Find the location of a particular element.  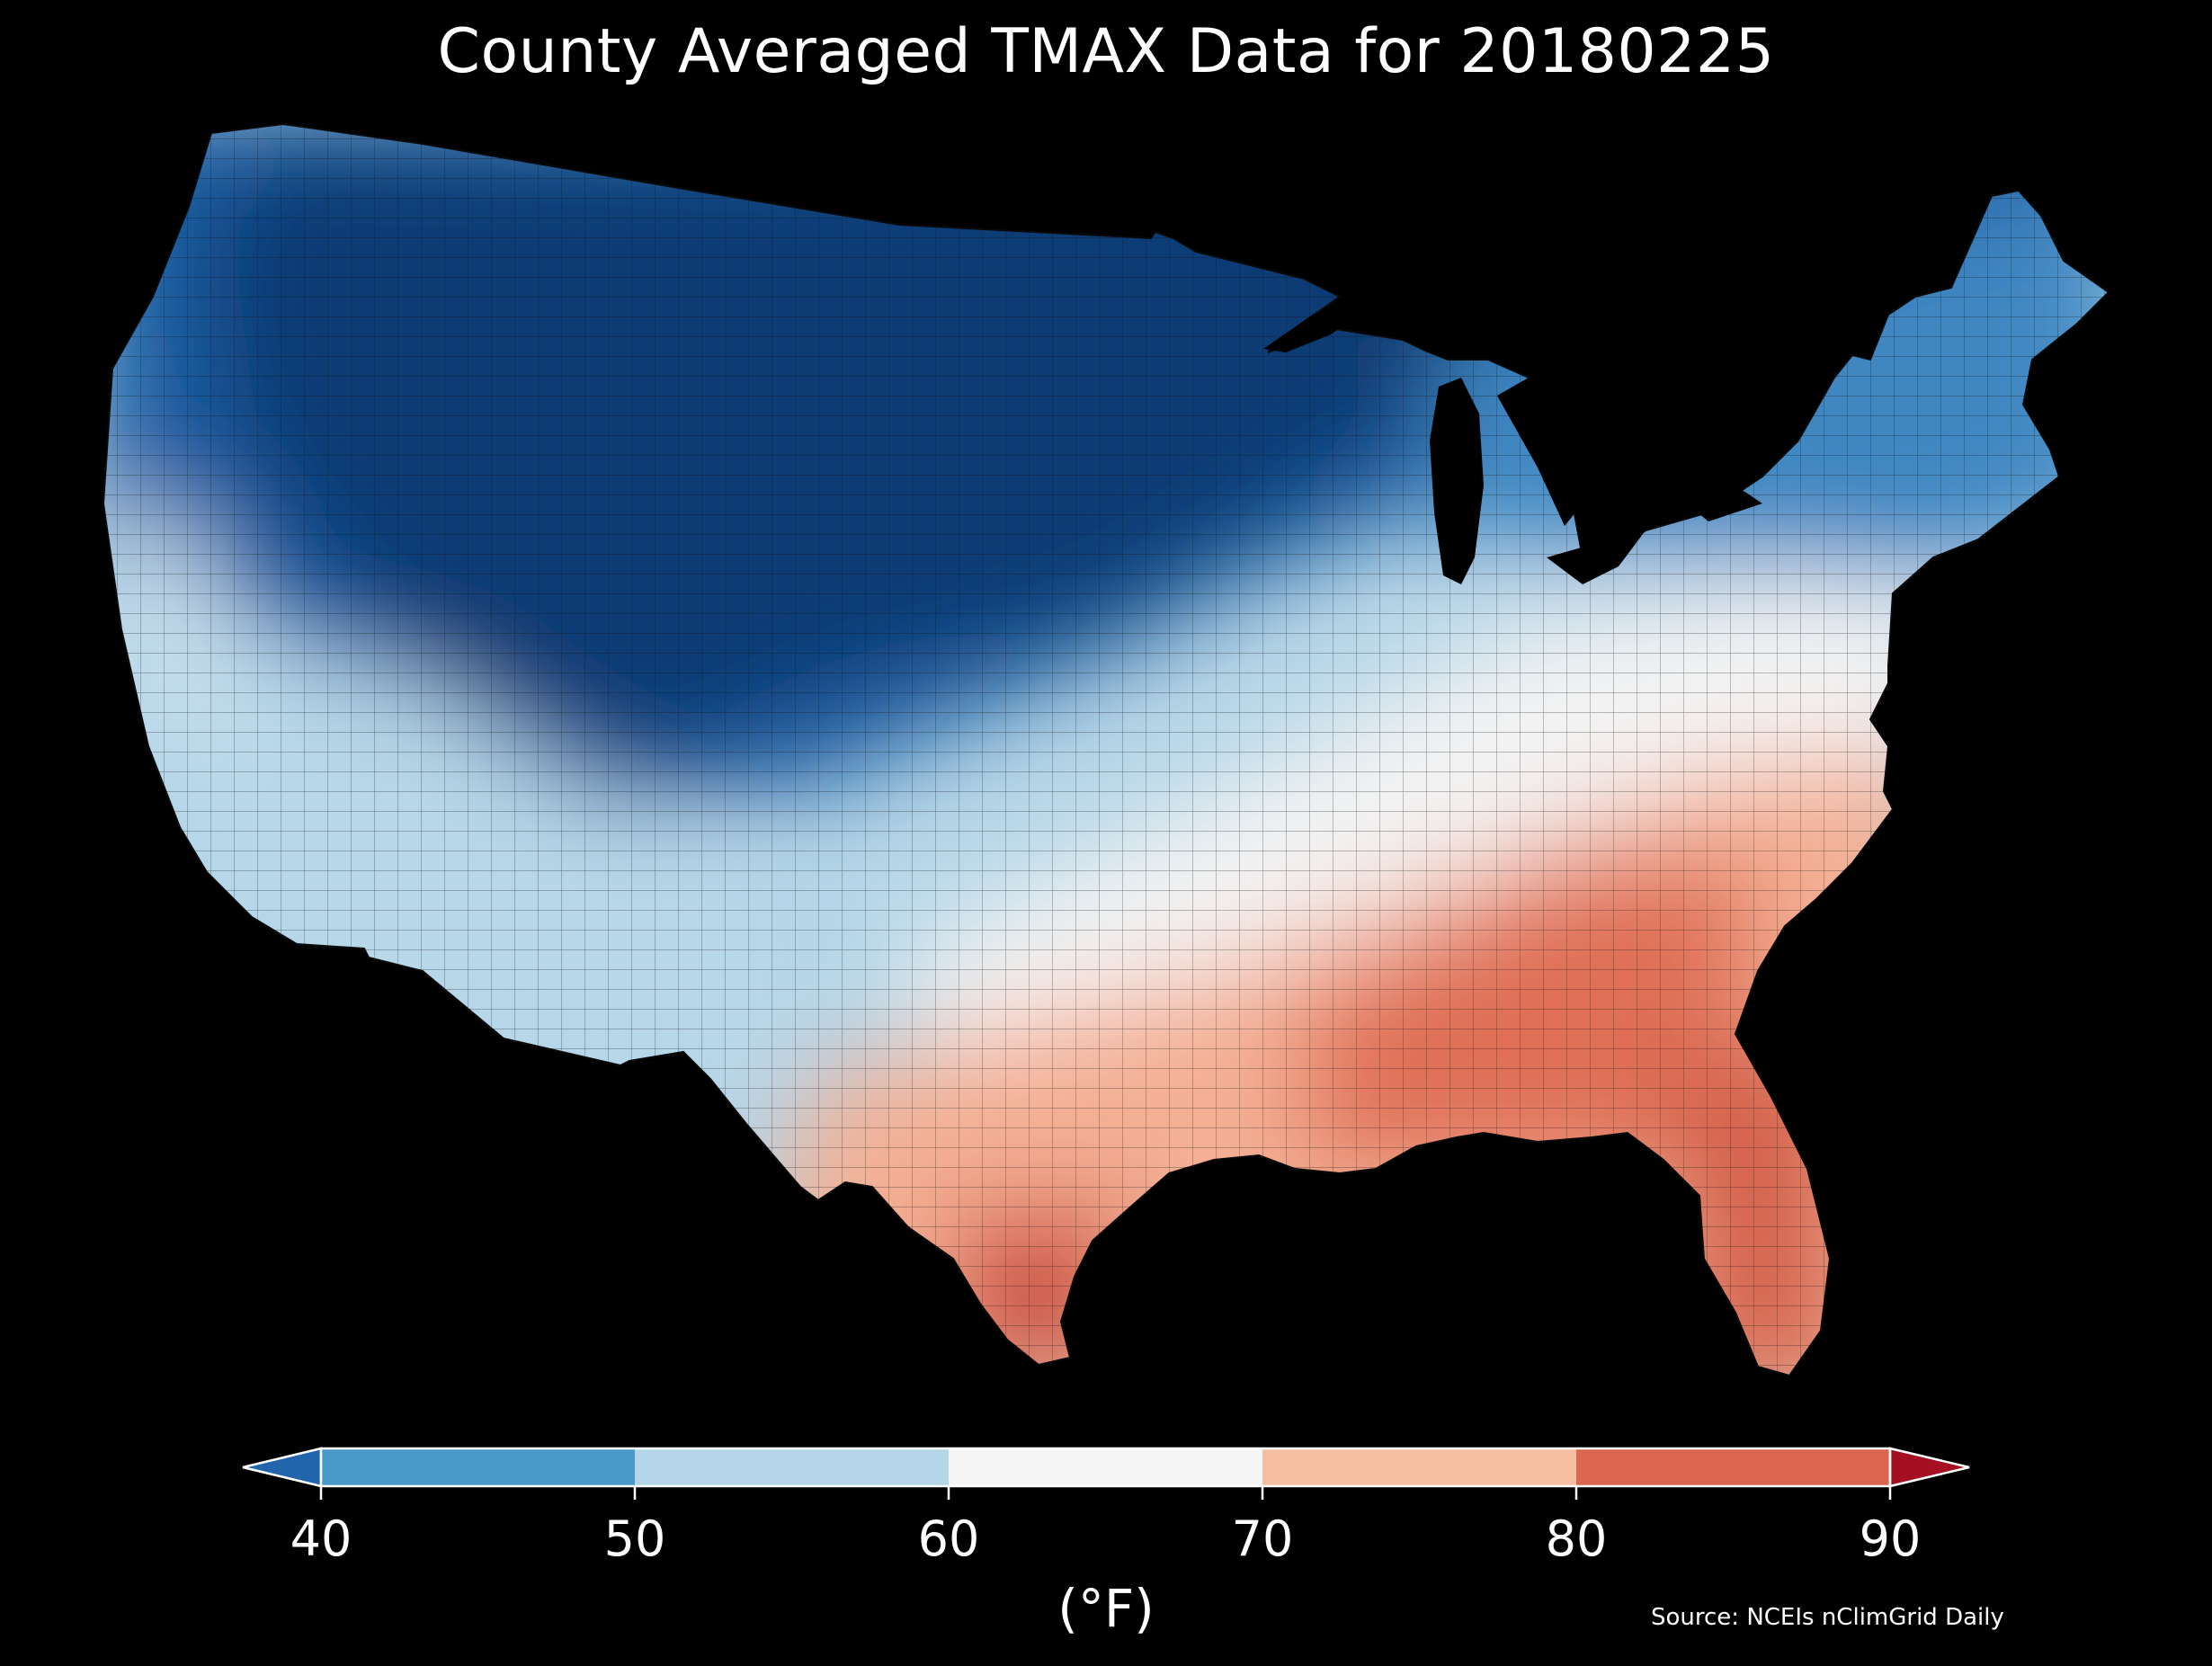

colorbar-extend-high is located at coordinates (1929, 1468).